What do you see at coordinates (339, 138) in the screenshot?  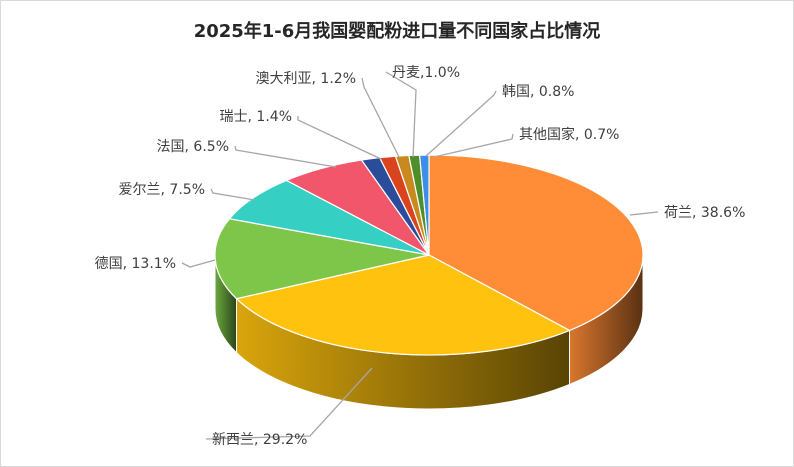 I see `leader-line-瑞士` at bounding box center [339, 138].